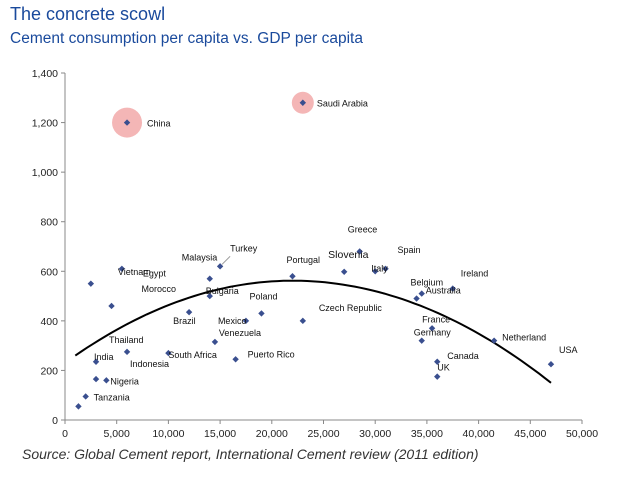 This screenshot has width=620, height=480. I want to click on label-venezuela: Venezuela, so click(240, 333).